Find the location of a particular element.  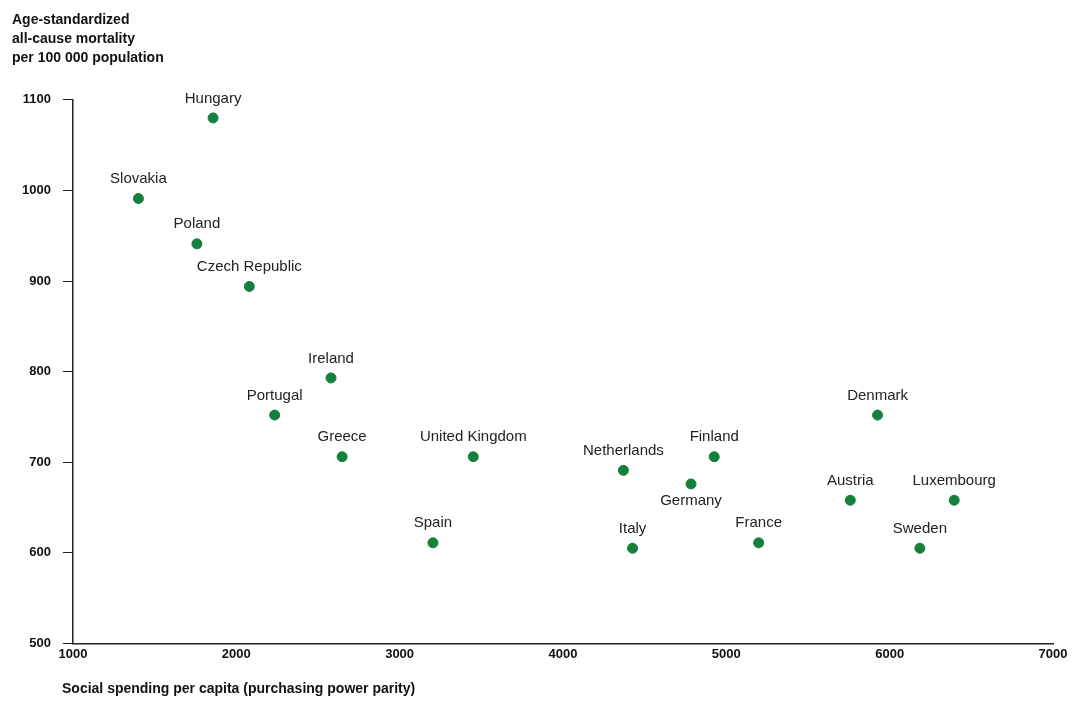

annotation: Ireland is located at coordinates (331, 357).